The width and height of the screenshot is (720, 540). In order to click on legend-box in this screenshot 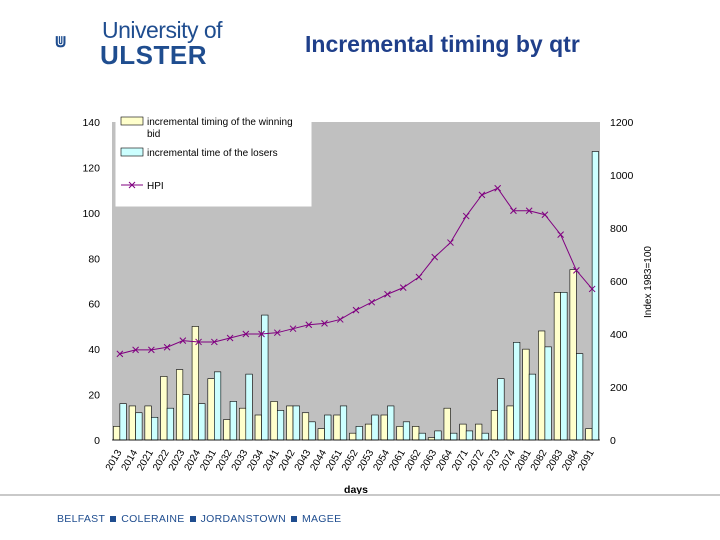, I will do `click(213, 159)`.